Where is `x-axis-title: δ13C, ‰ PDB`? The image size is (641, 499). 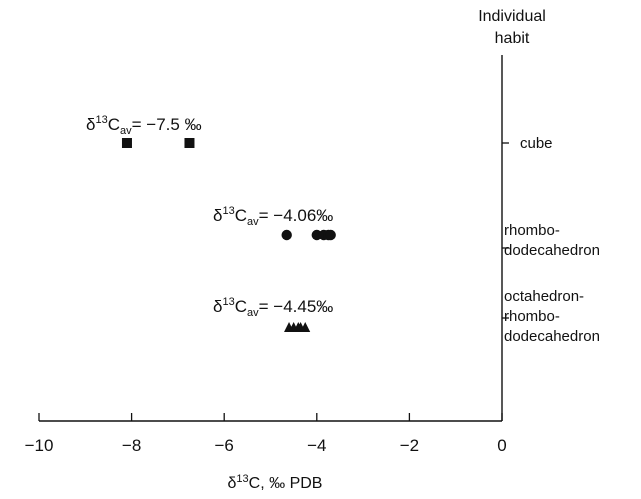
x-axis-title: δ13C, ‰ PDB is located at coordinates (275, 482).